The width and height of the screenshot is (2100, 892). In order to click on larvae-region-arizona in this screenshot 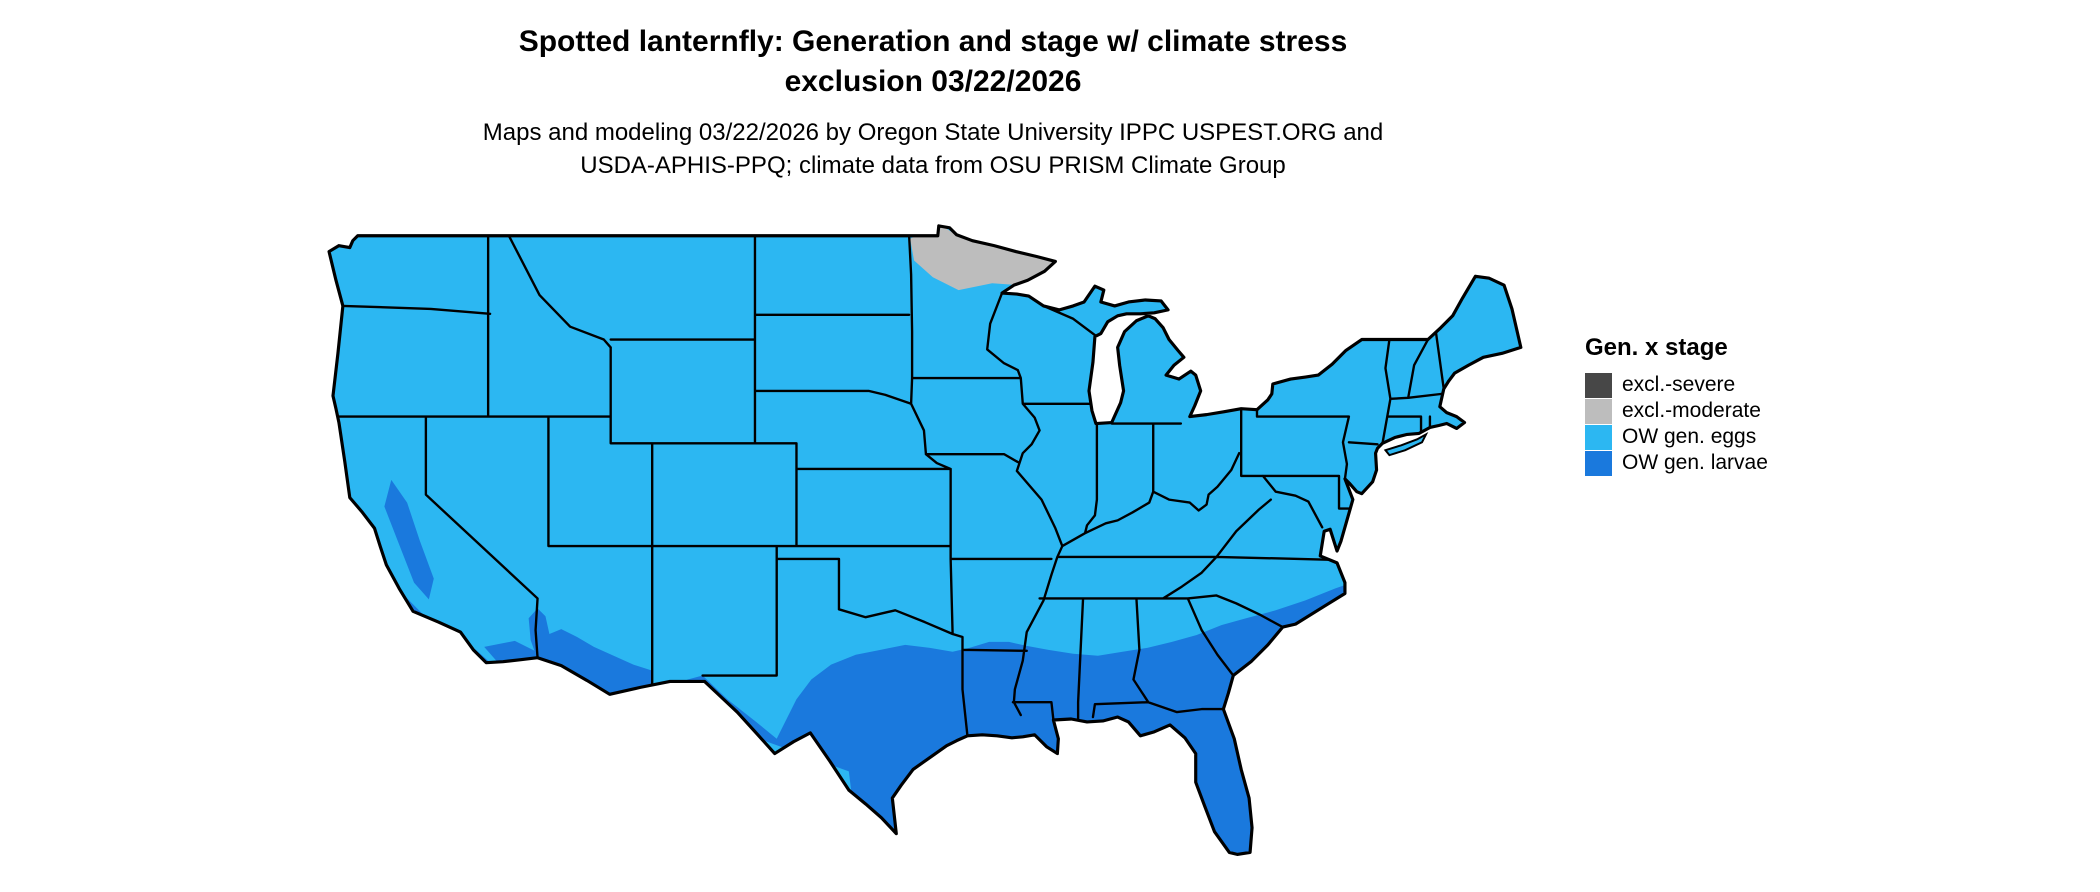, I will do `click(590, 655)`.